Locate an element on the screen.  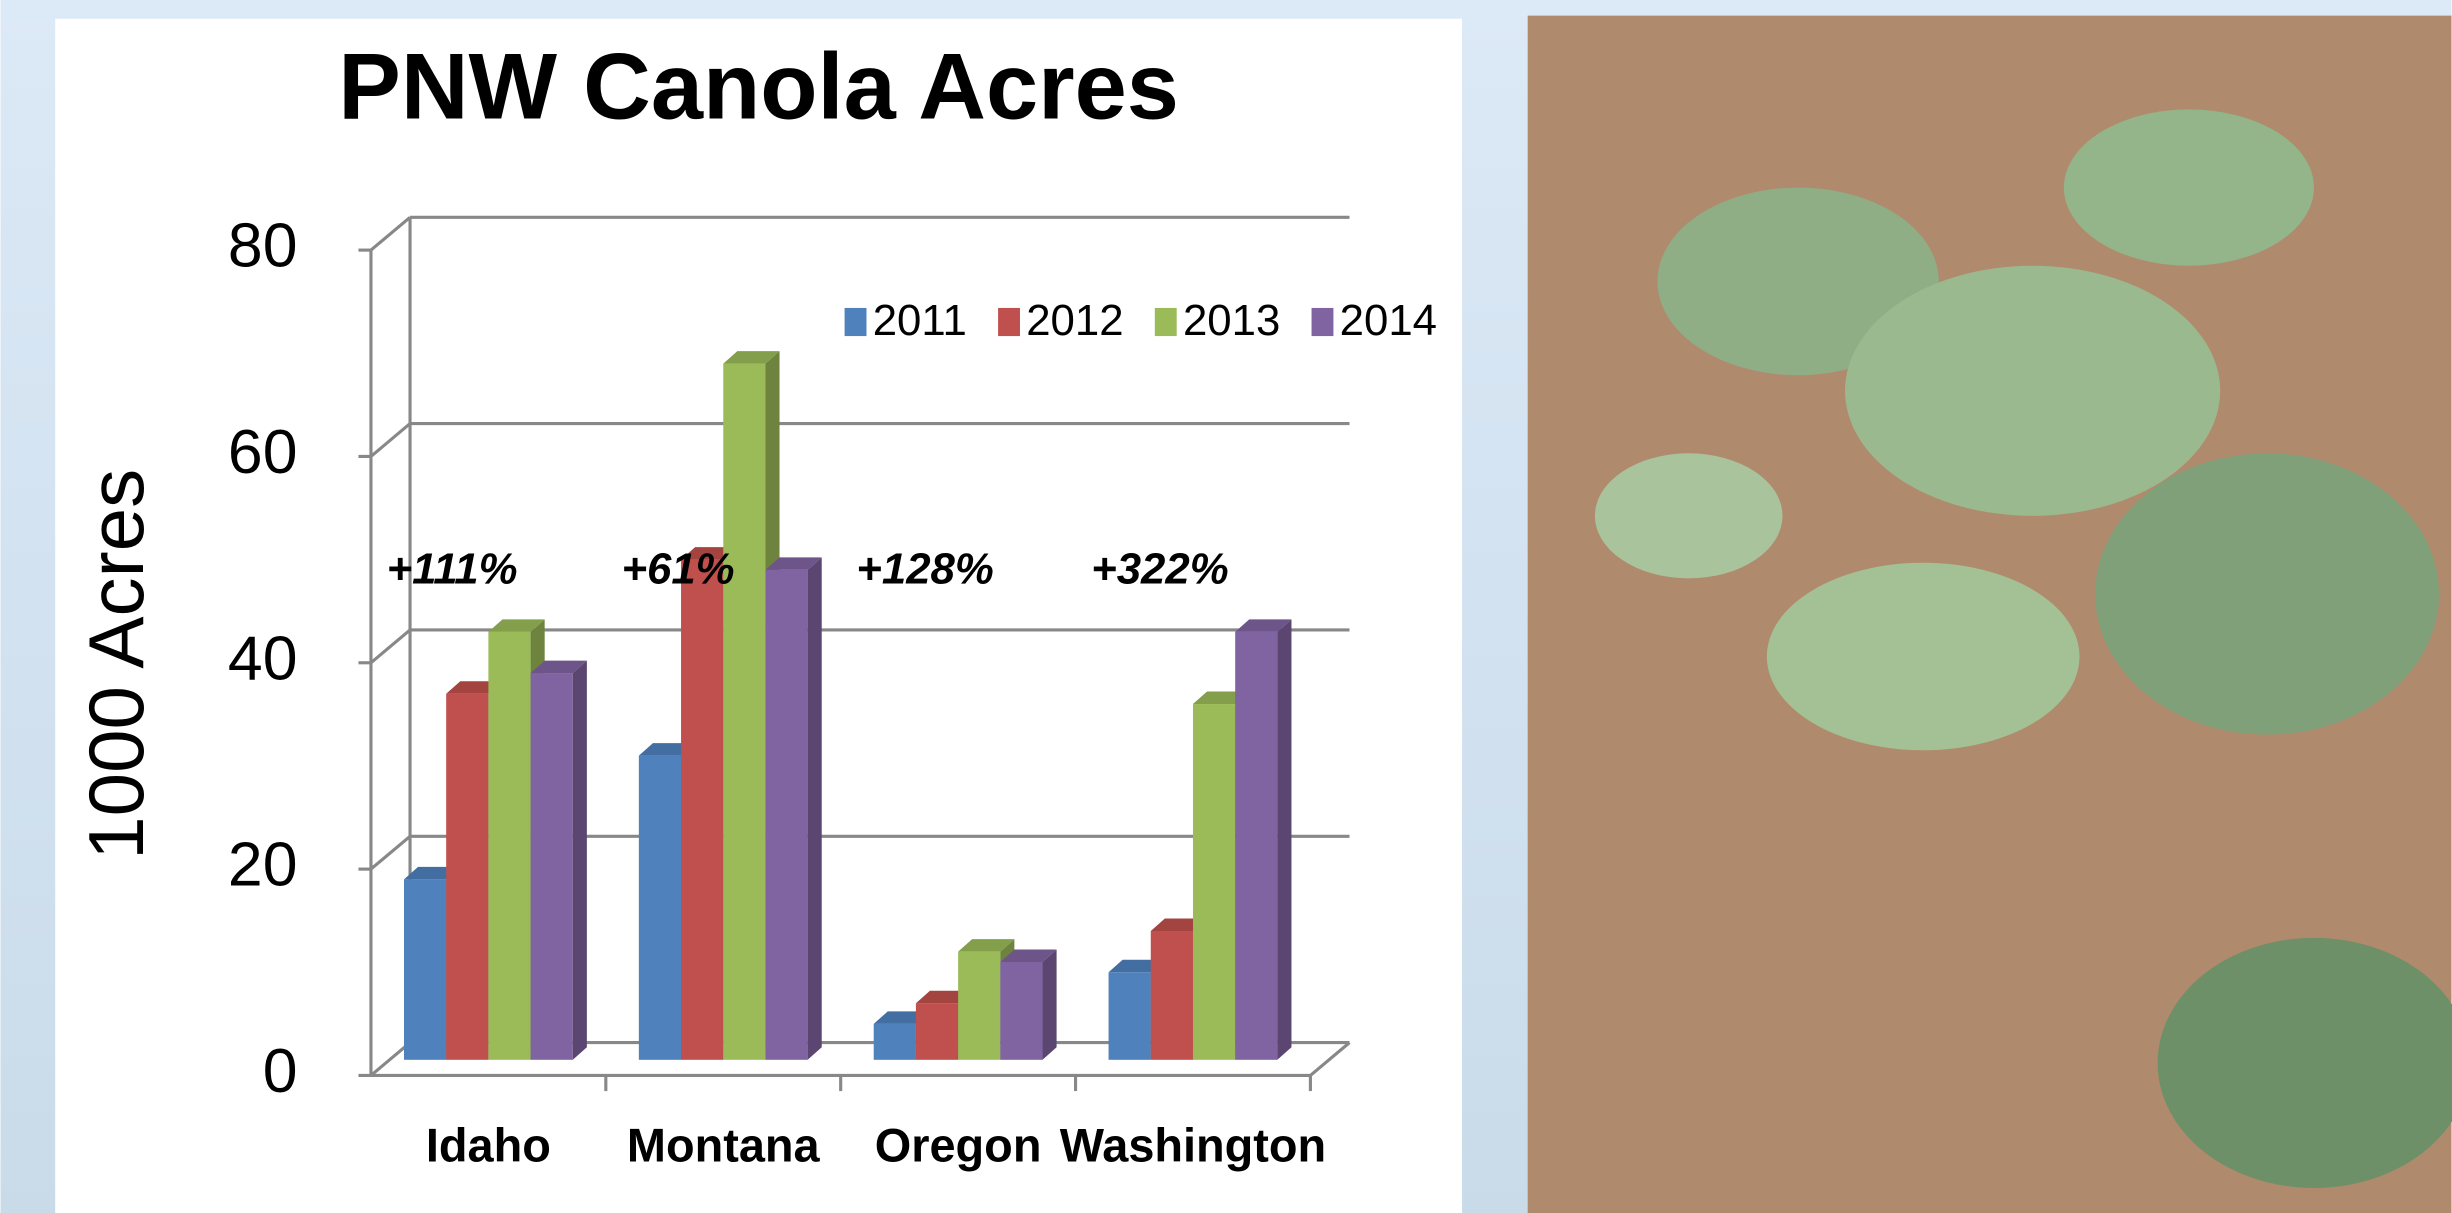
legend-label: 2013 is located at coordinates (1231, 320).